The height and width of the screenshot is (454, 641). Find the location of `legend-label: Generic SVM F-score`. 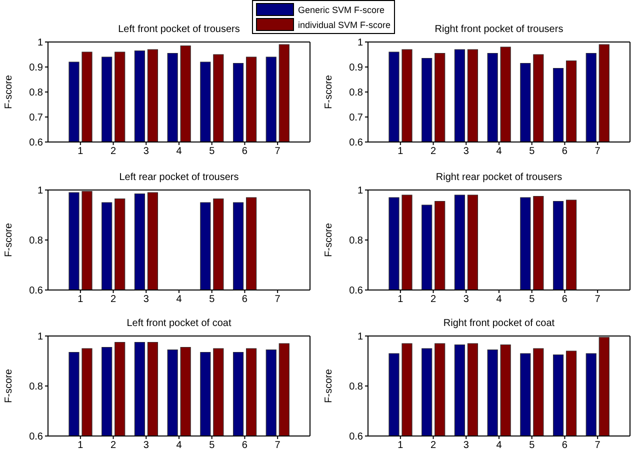

legend-label: Generic SVM F-score is located at coordinates (341, 9).